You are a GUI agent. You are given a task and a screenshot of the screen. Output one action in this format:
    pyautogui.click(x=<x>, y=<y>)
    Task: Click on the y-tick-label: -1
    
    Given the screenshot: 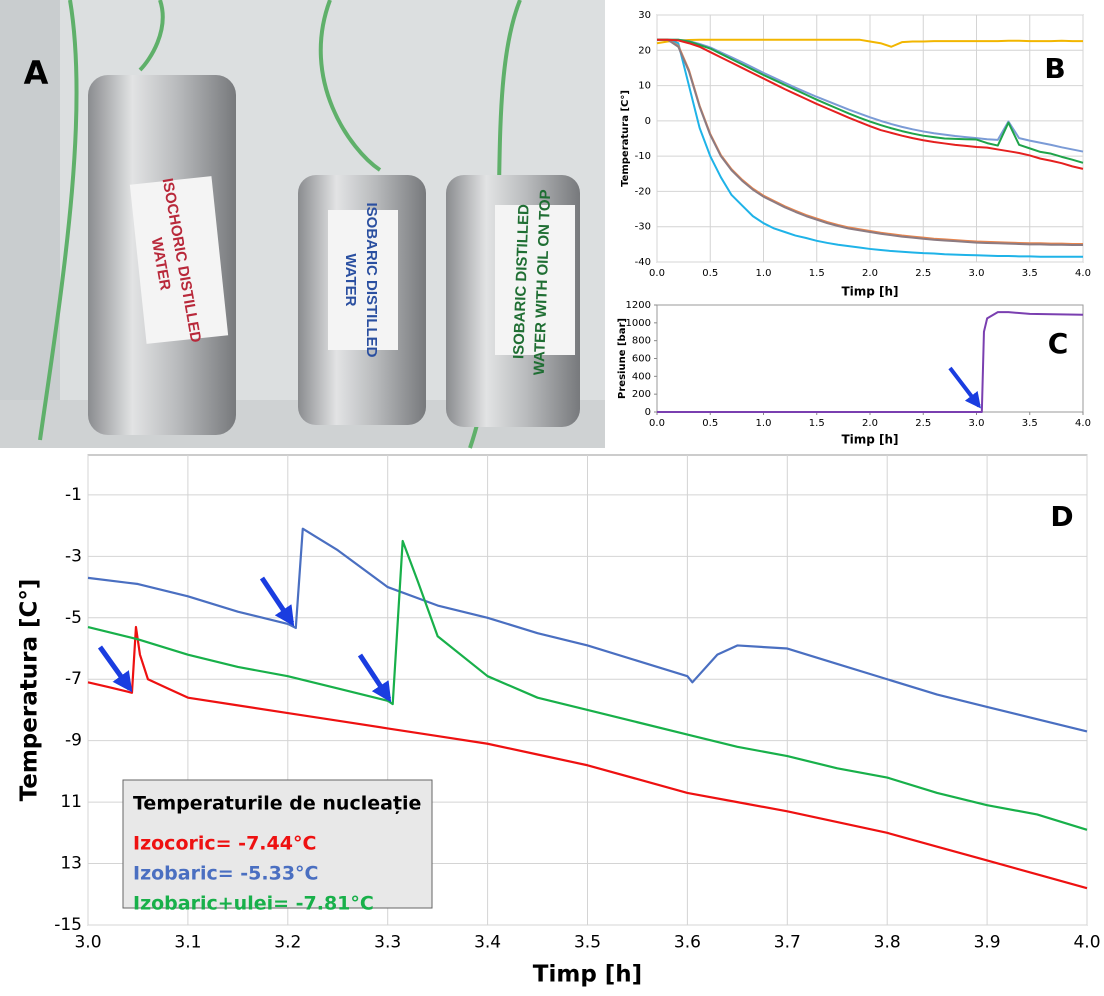 What is the action you would take?
    pyautogui.click(x=73, y=495)
    